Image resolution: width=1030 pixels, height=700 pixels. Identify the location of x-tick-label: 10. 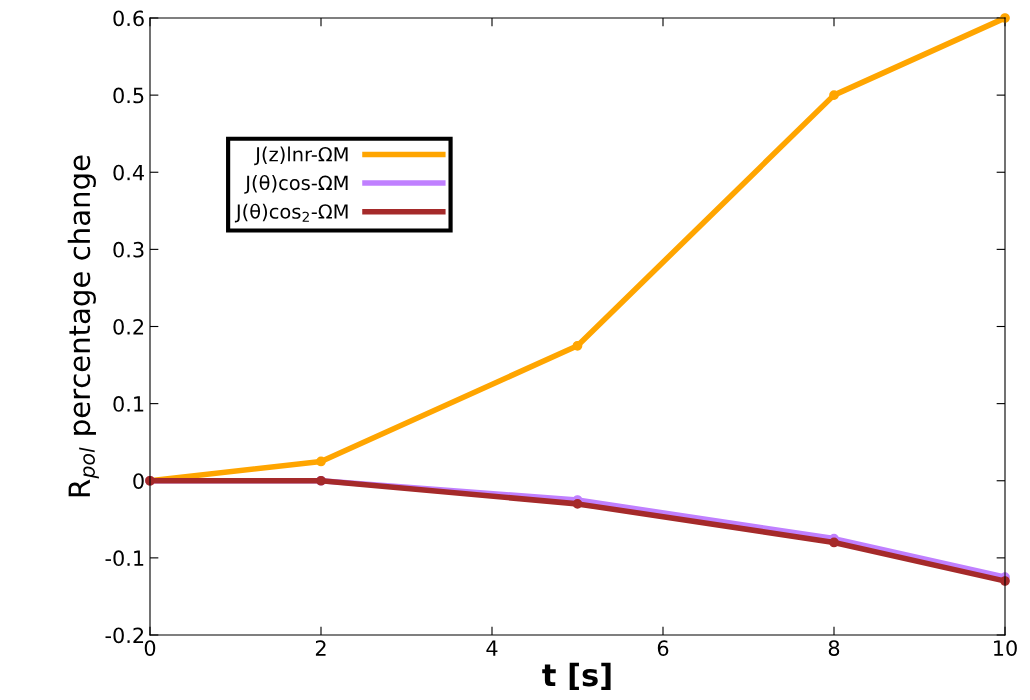
(1005, 648).